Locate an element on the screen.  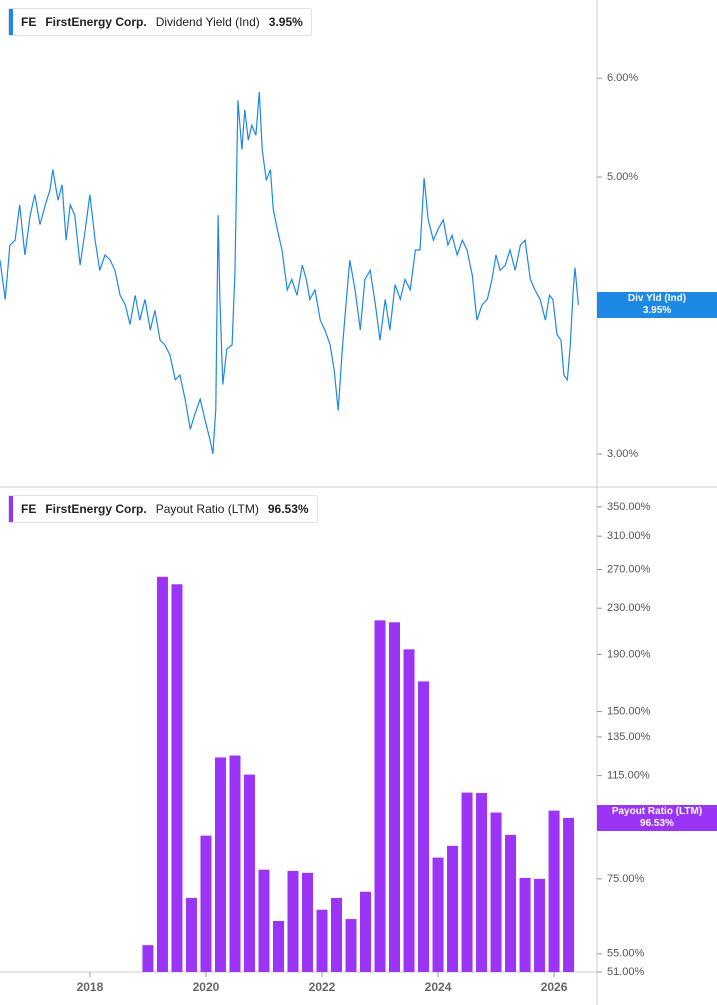
y-tick-label: 350.00% is located at coordinates (629, 507).